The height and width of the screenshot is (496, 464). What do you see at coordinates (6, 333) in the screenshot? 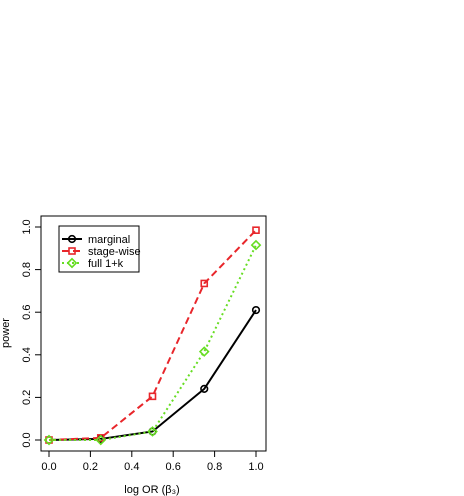
I see `y-axis-title: power` at bounding box center [6, 333].